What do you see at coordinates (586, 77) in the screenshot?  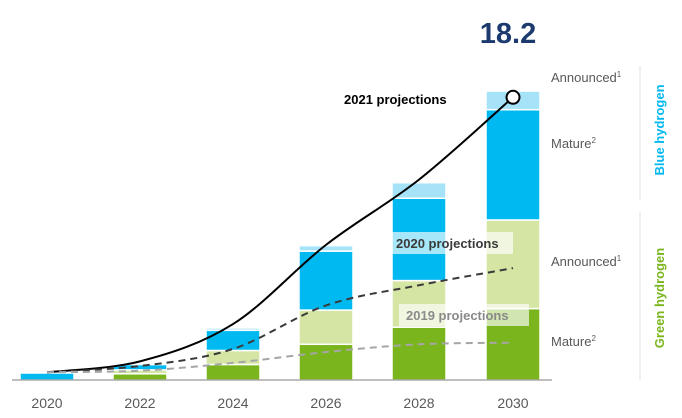 I see `legend-blue-announced: Announced1` at bounding box center [586, 77].